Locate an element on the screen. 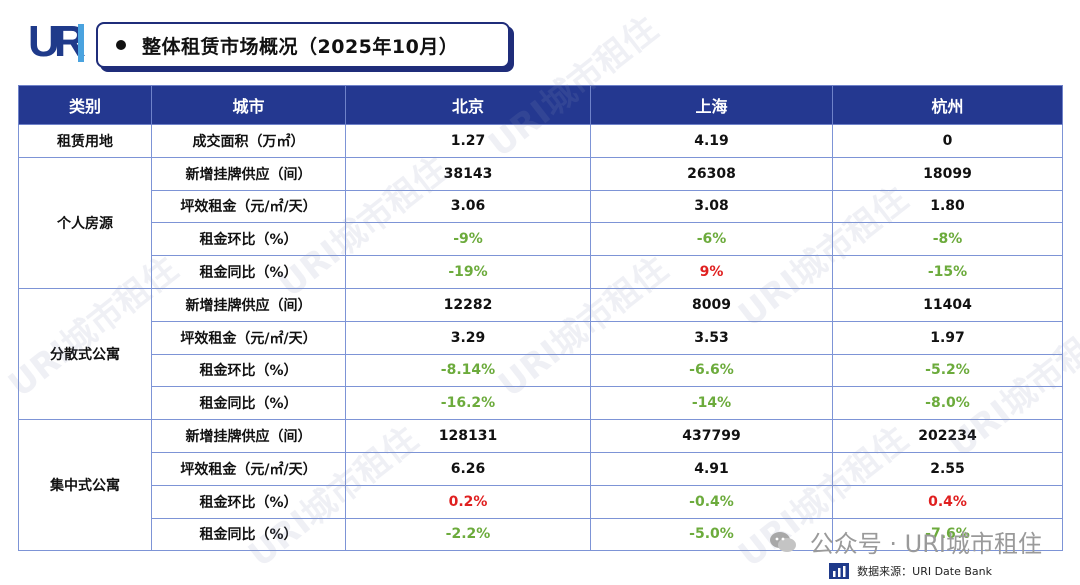  value-cell: 3.29 is located at coordinates (468, 337).